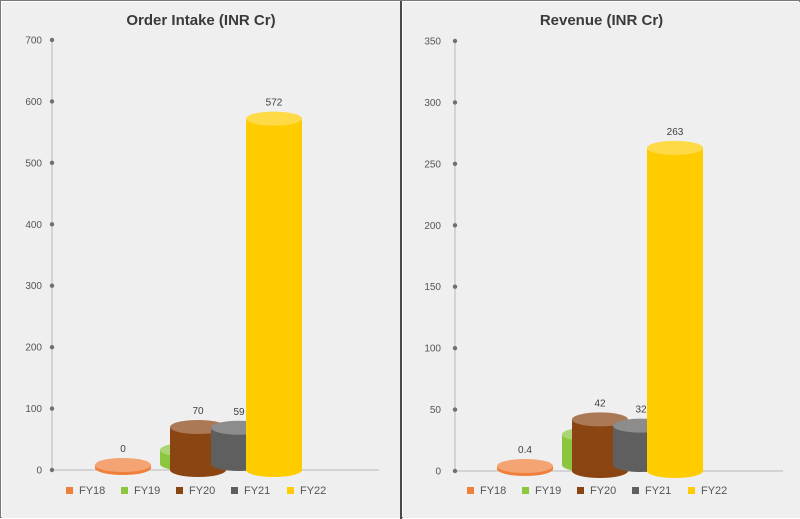 The width and height of the screenshot is (800, 519). I want to click on data-label: 572, so click(274, 103).